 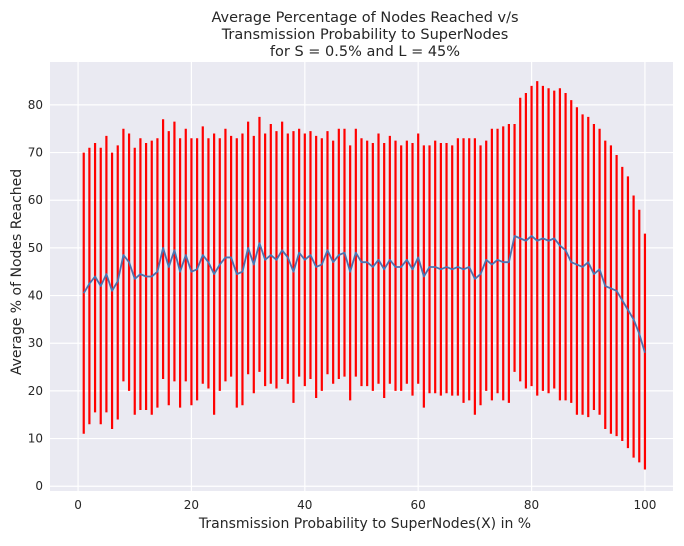 I want to click on x-tick-label: 20, so click(x=191, y=505).